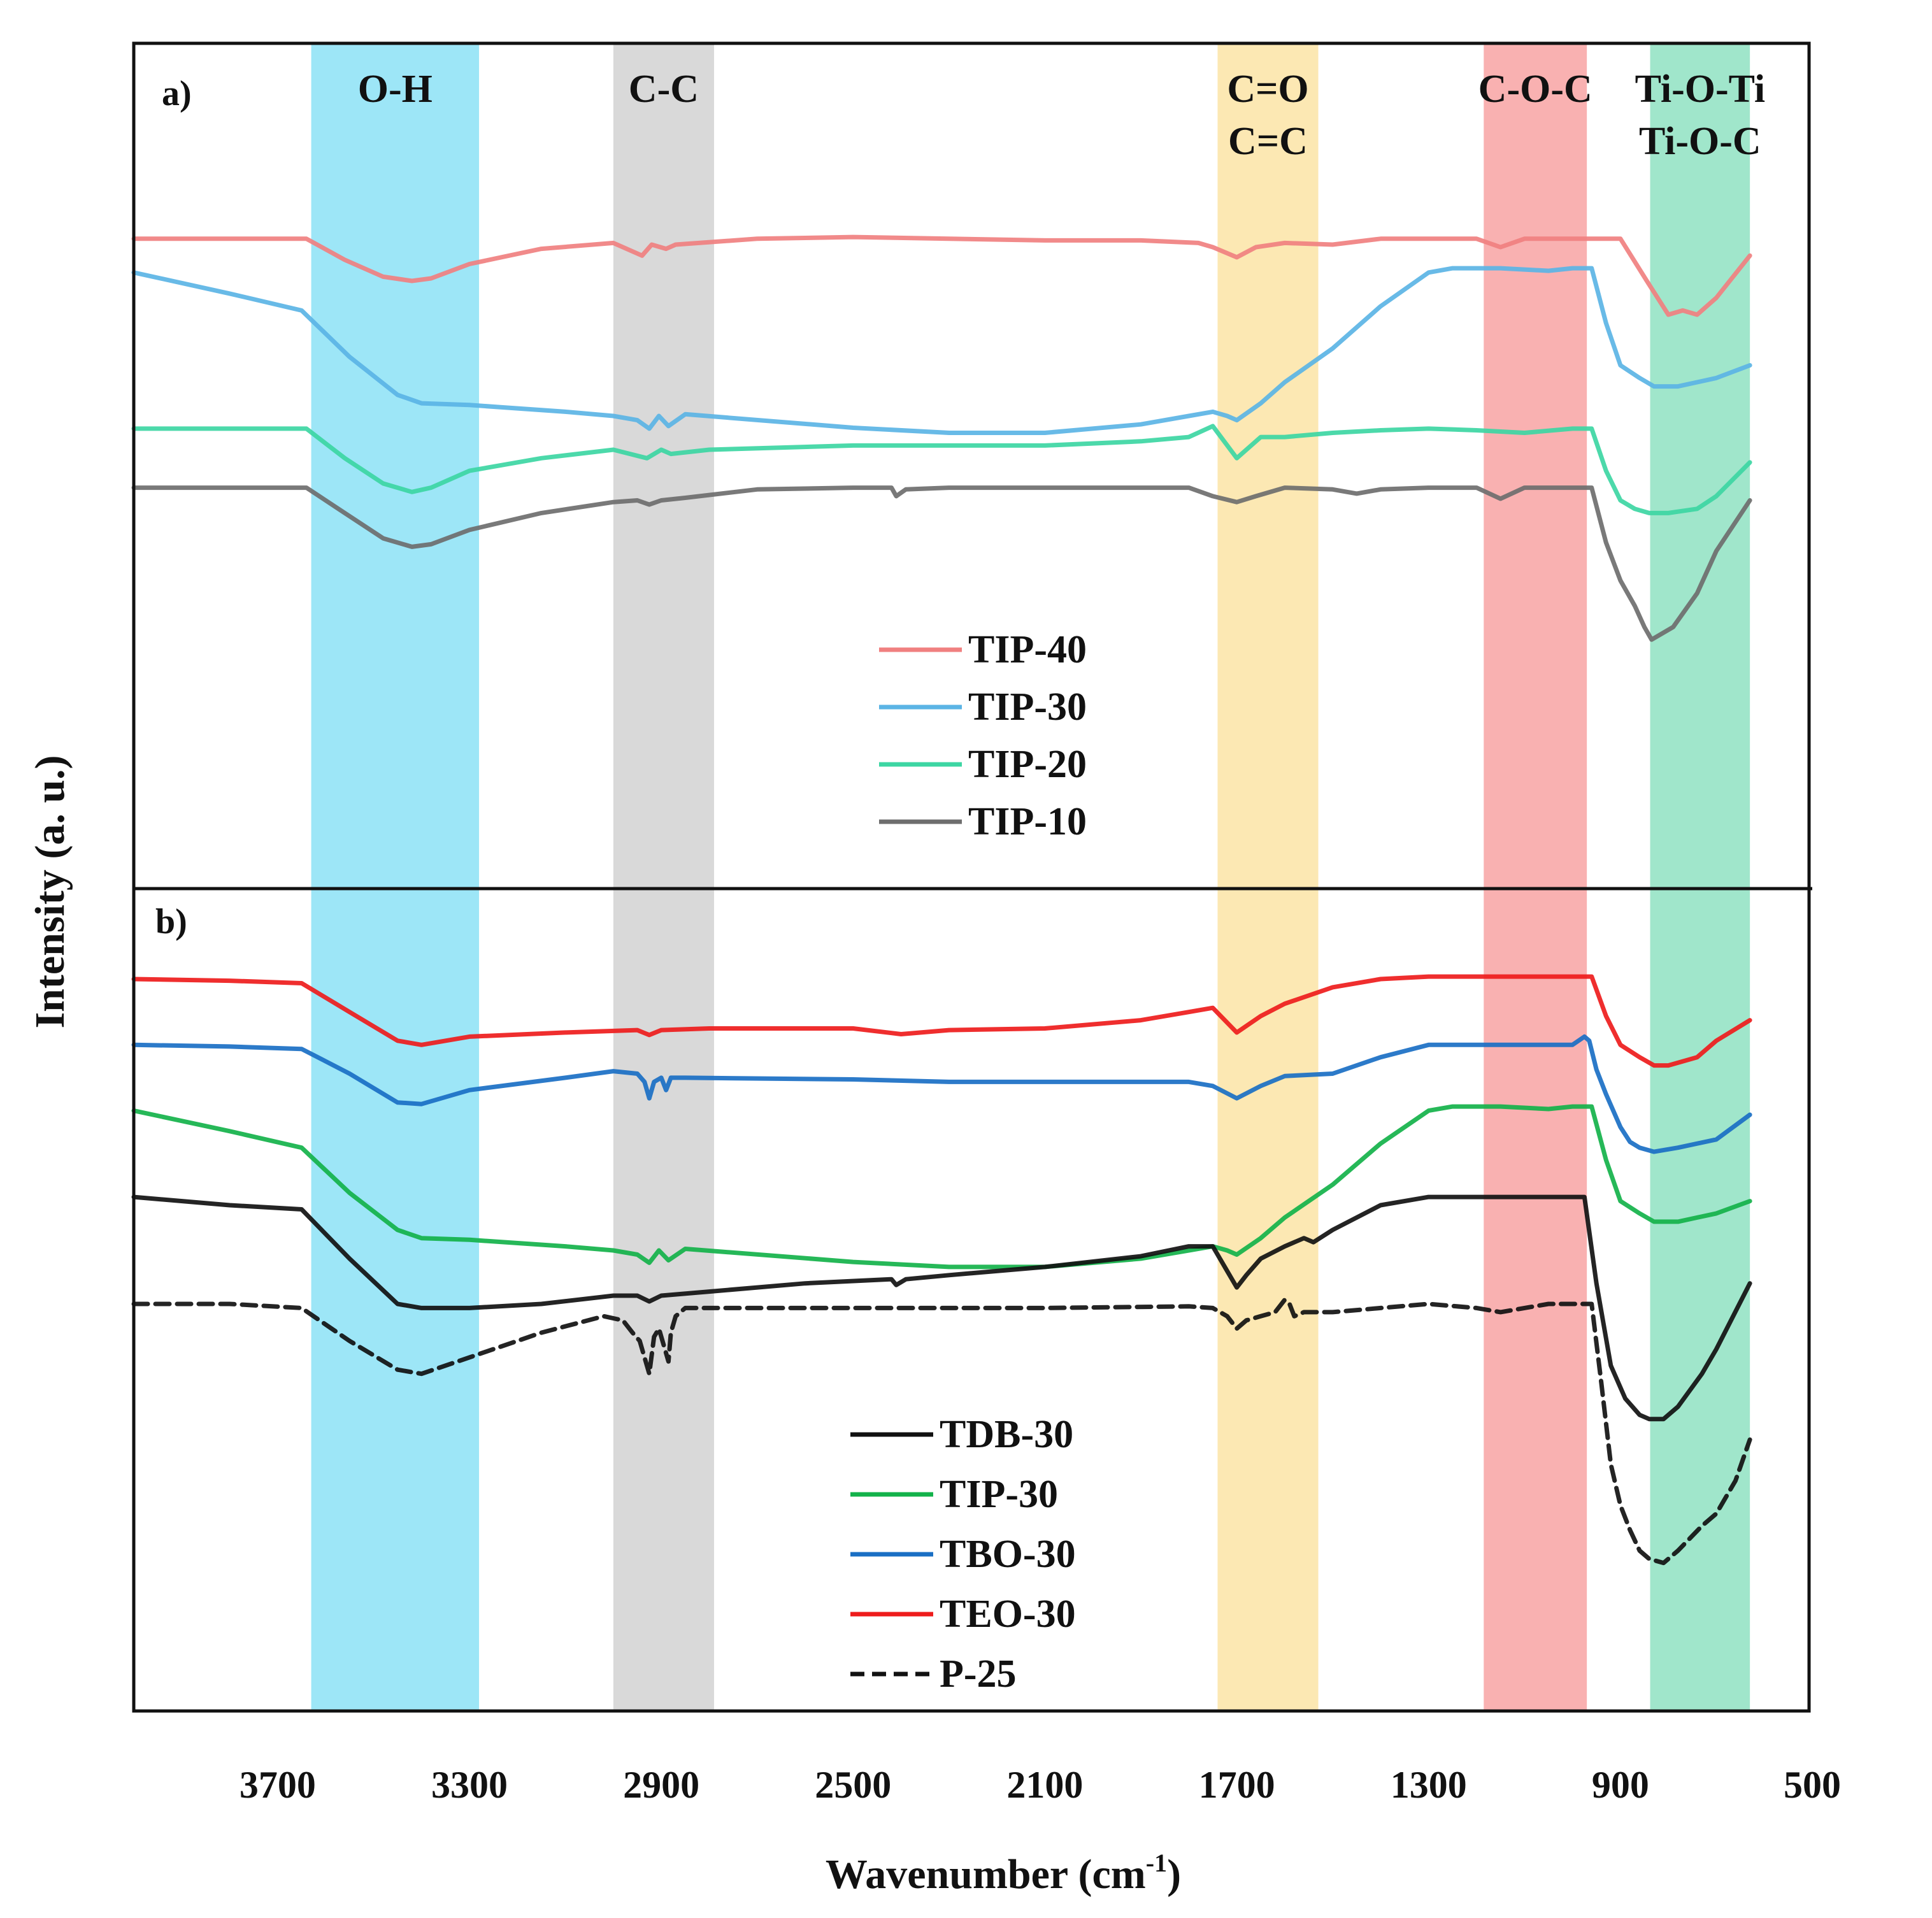 This screenshot has height=1918, width=1932. What do you see at coordinates (1535, 878) in the screenshot?
I see `band-c-o-c` at bounding box center [1535, 878].